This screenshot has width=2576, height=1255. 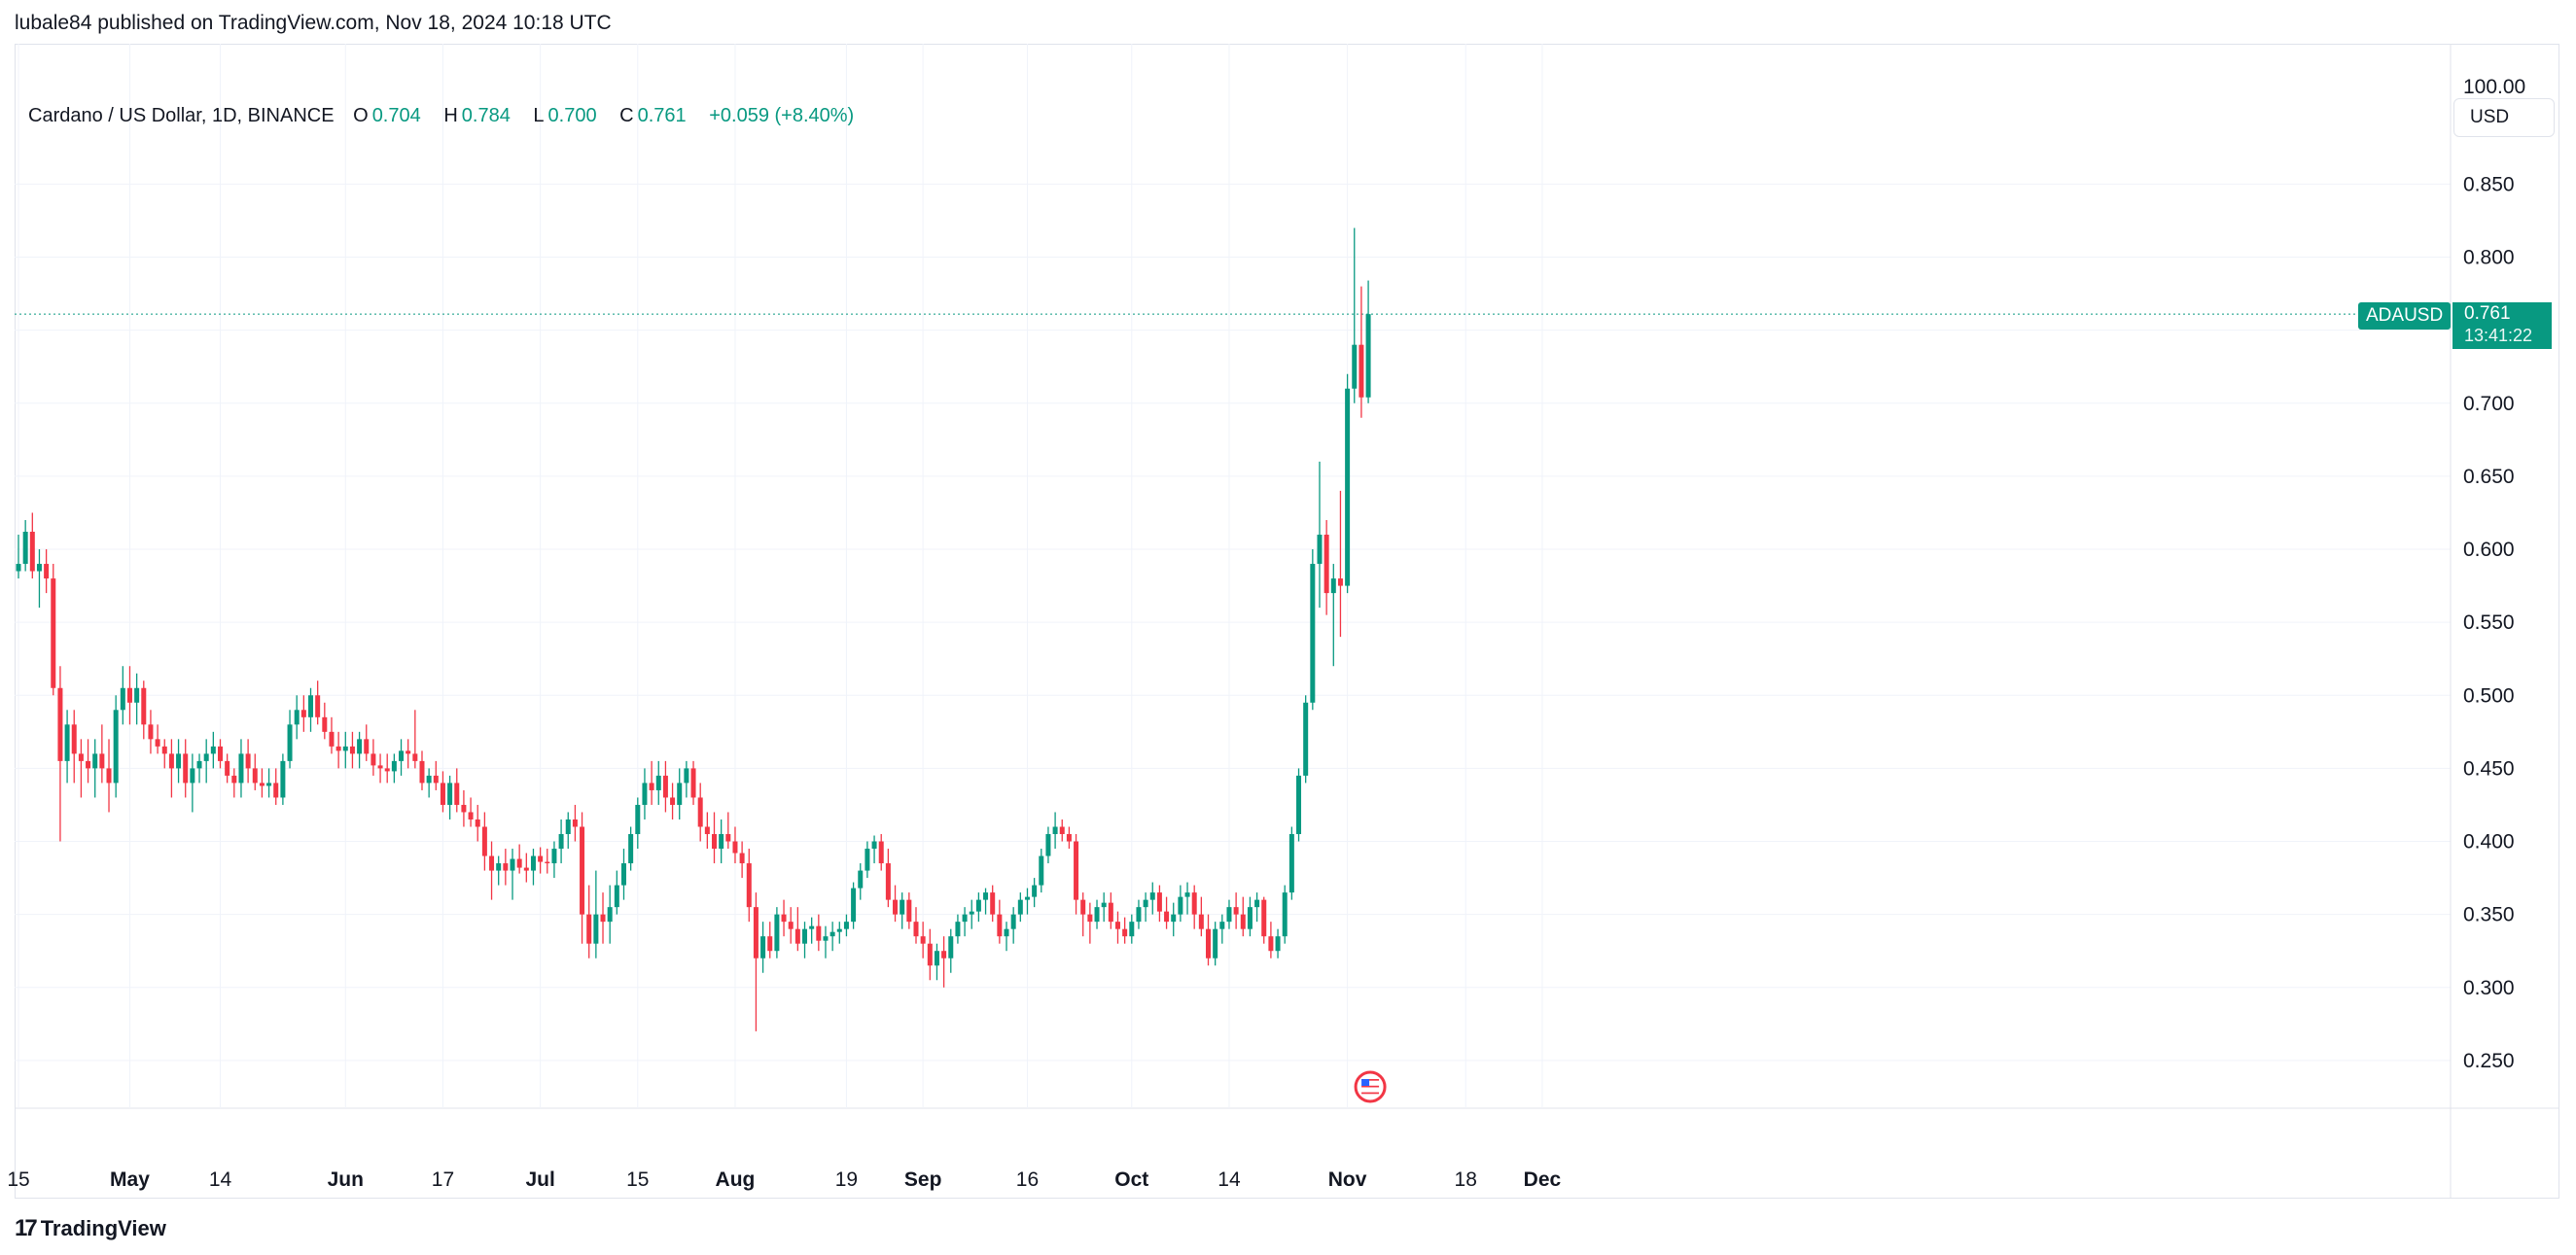 What do you see at coordinates (2489, 477) in the screenshot?
I see `y-tick-label: 0.650` at bounding box center [2489, 477].